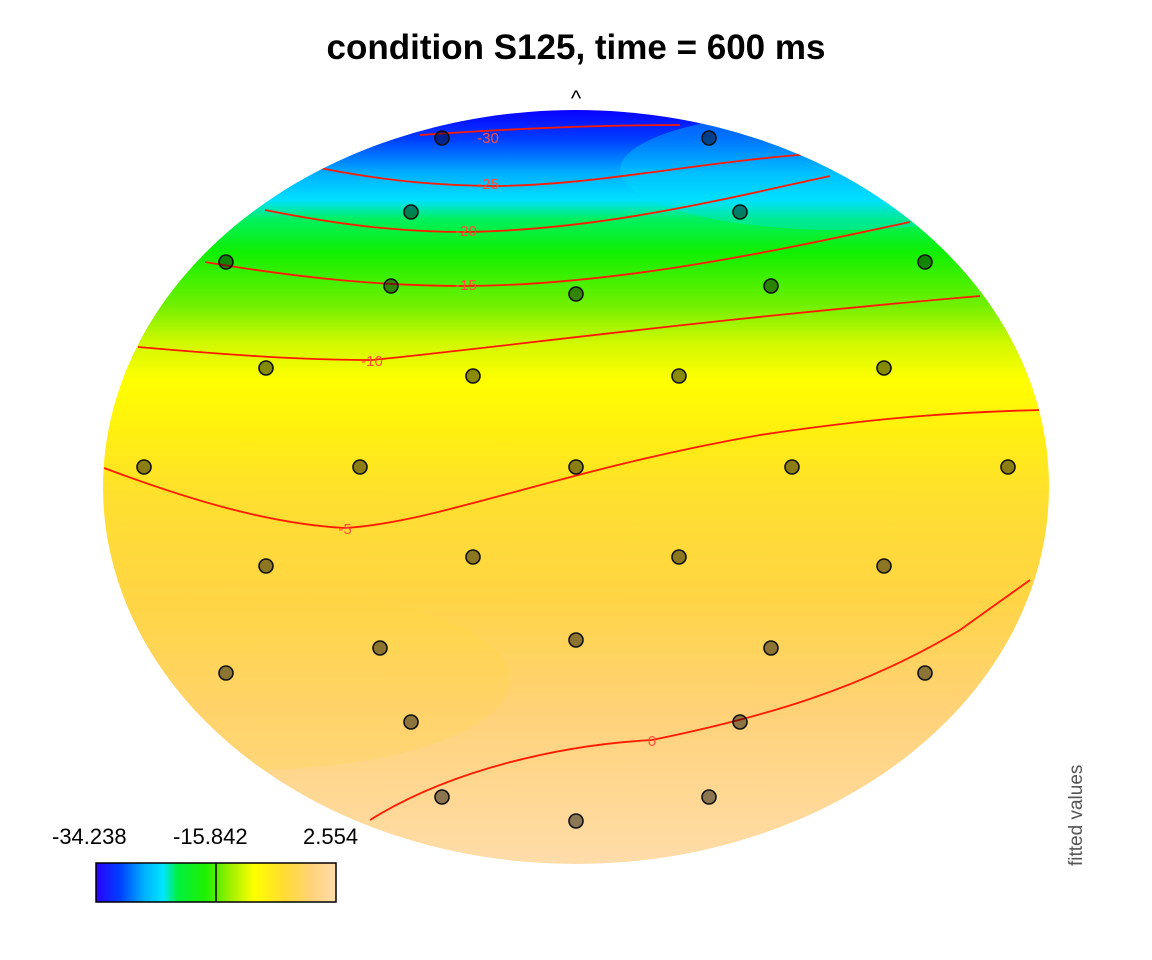 The width and height of the screenshot is (1152, 960). Describe the element at coordinates (331, 836) in the screenshot. I see `colorbar-max-label: 2.554` at that location.